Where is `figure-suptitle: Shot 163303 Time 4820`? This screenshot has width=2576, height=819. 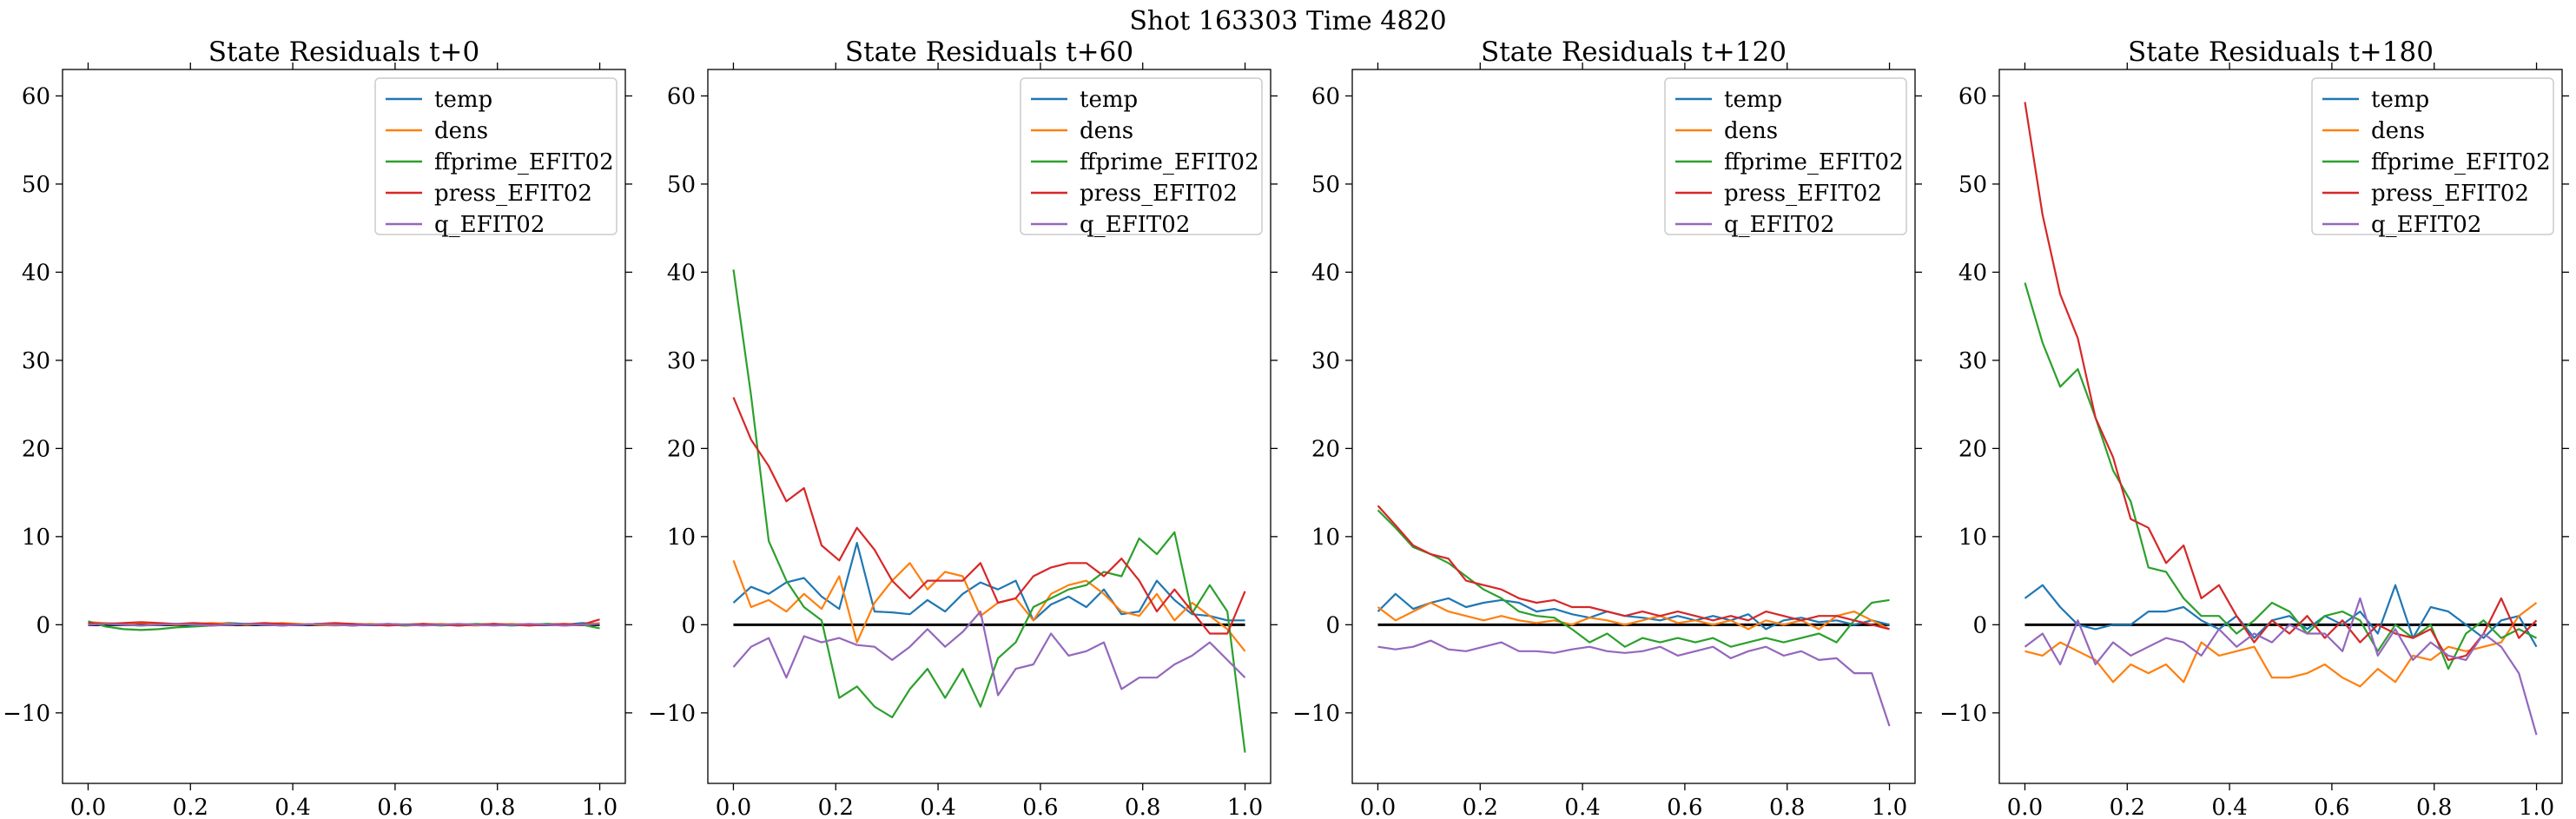
figure-suptitle: Shot 163303 Time 4820 is located at coordinates (1287, 21).